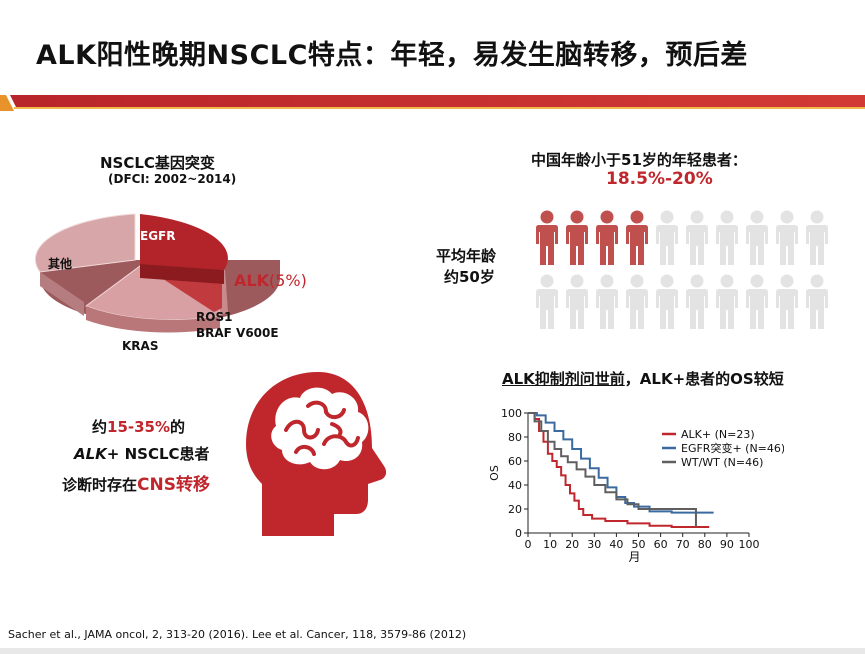 The height and width of the screenshot is (654, 865). I want to click on pie-subtitle: (DFCI: 2002~2014), so click(172, 179).